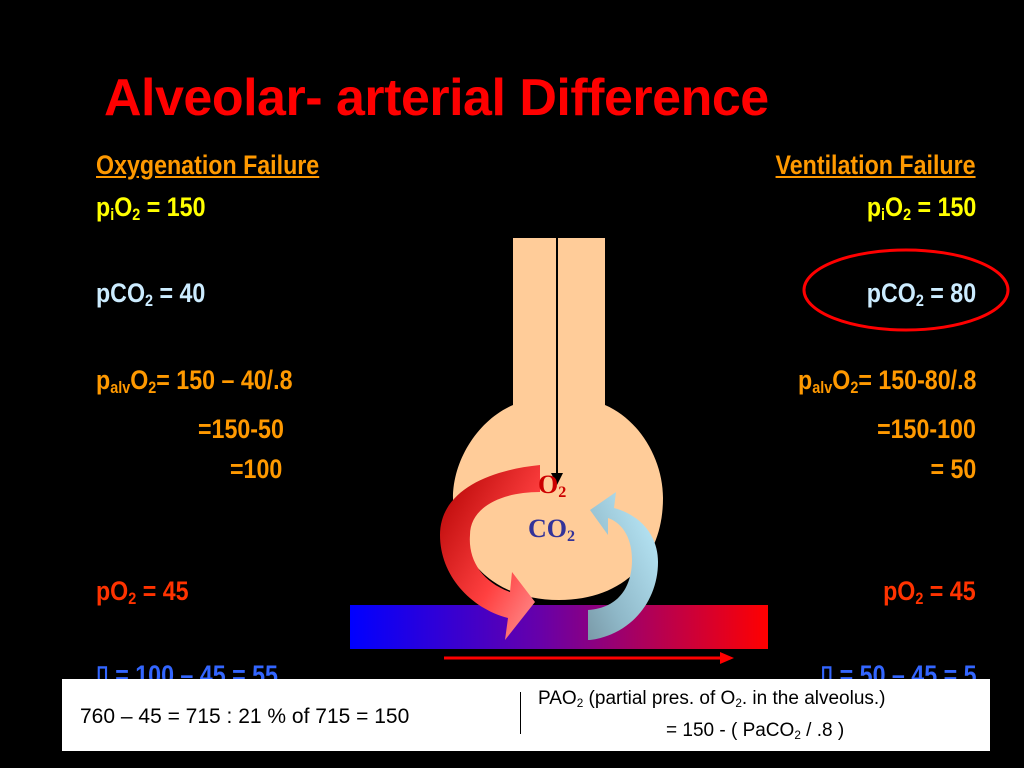 The height and width of the screenshot is (768, 1024). Describe the element at coordinates (520, 713) in the screenshot. I see `note-divider` at that location.